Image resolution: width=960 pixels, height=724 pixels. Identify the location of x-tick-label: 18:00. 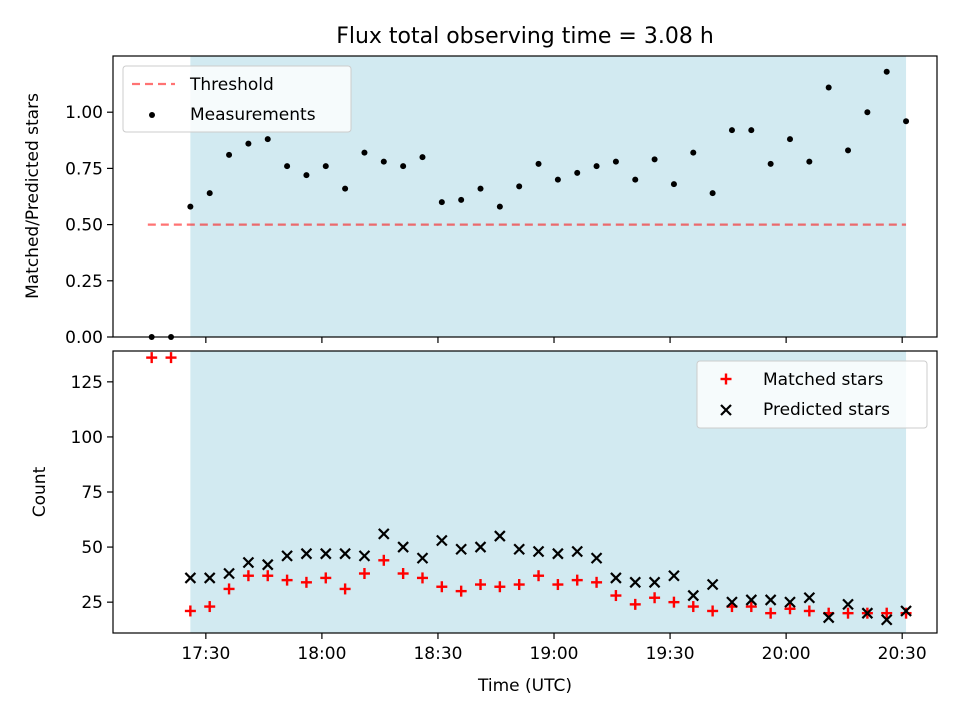
(321, 654).